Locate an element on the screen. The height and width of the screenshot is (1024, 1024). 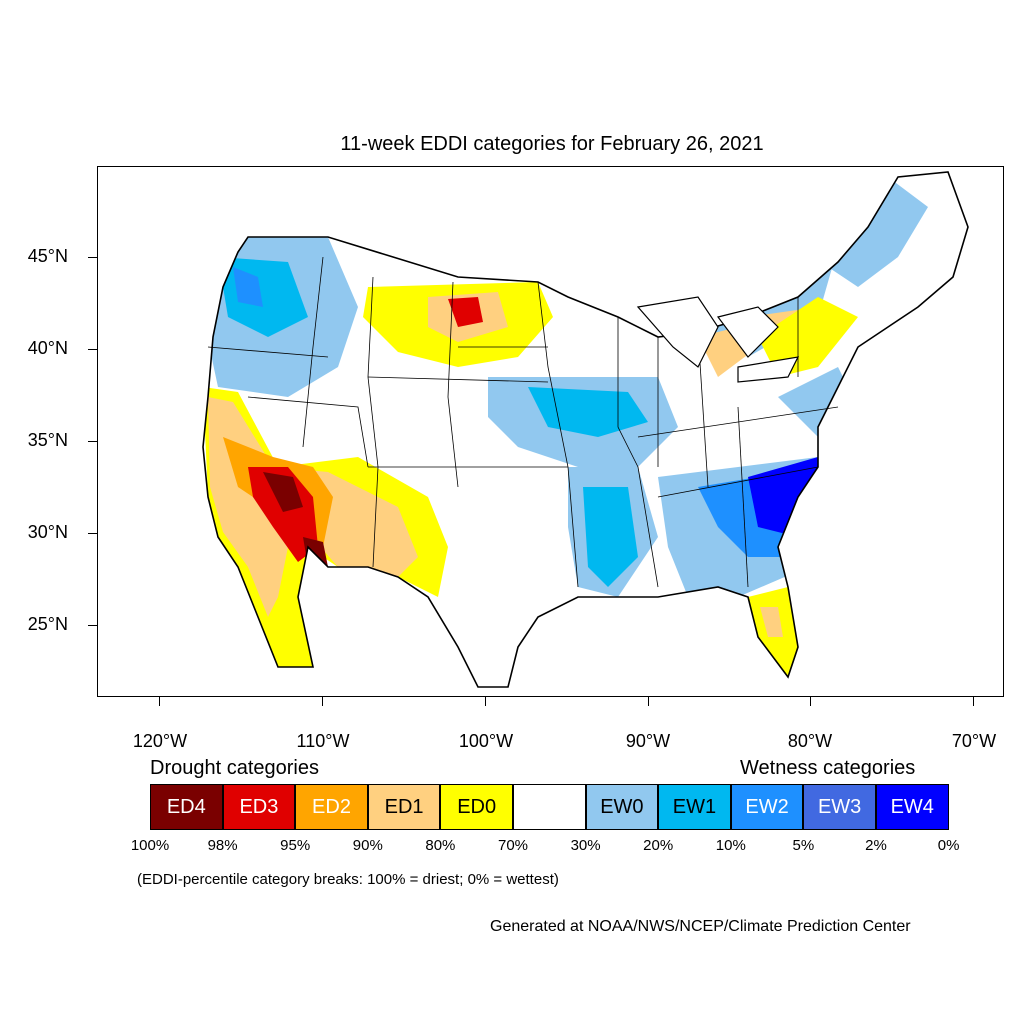
region-north-dakota-hotspot is located at coordinates (465, 312).